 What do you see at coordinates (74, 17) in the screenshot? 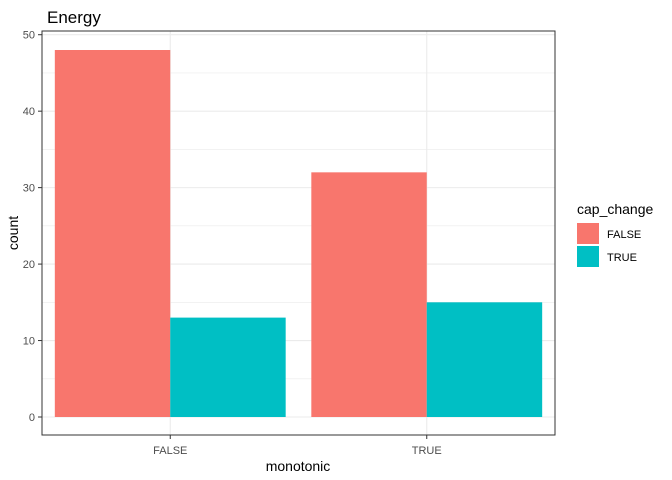
I see `chart-title: Energy` at bounding box center [74, 17].